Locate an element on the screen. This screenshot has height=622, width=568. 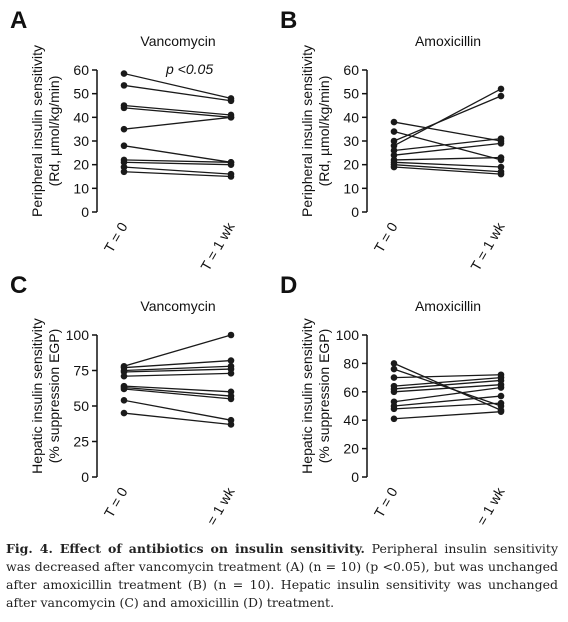
caption-label: Fig. 4. is located at coordinates (29, 548).